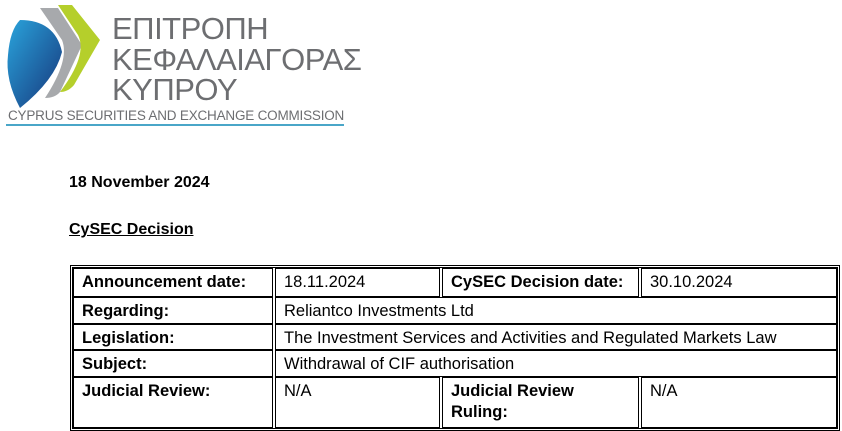 The height and width of the screenshot is (431, 842). I want to click on decision-date-value: 30.10.2024, so click(739, 282).